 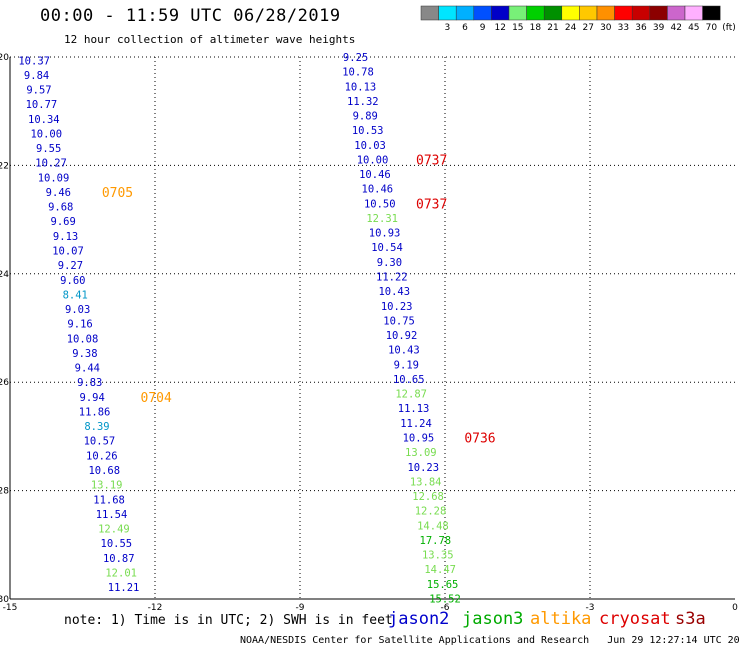 I want to click on data-point-label: 9.94, so click(x=92, y=398).